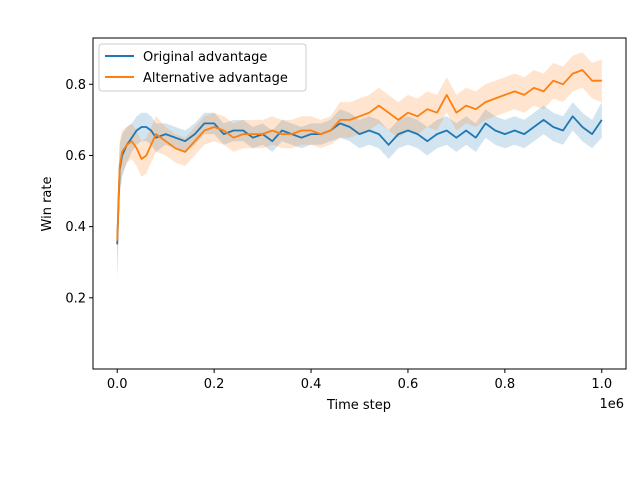 This screenshot has height=480, width=640. Describe the element at coordinates (358, 405) in the screenshot. I see `x-axis-label: Time step` at that location.